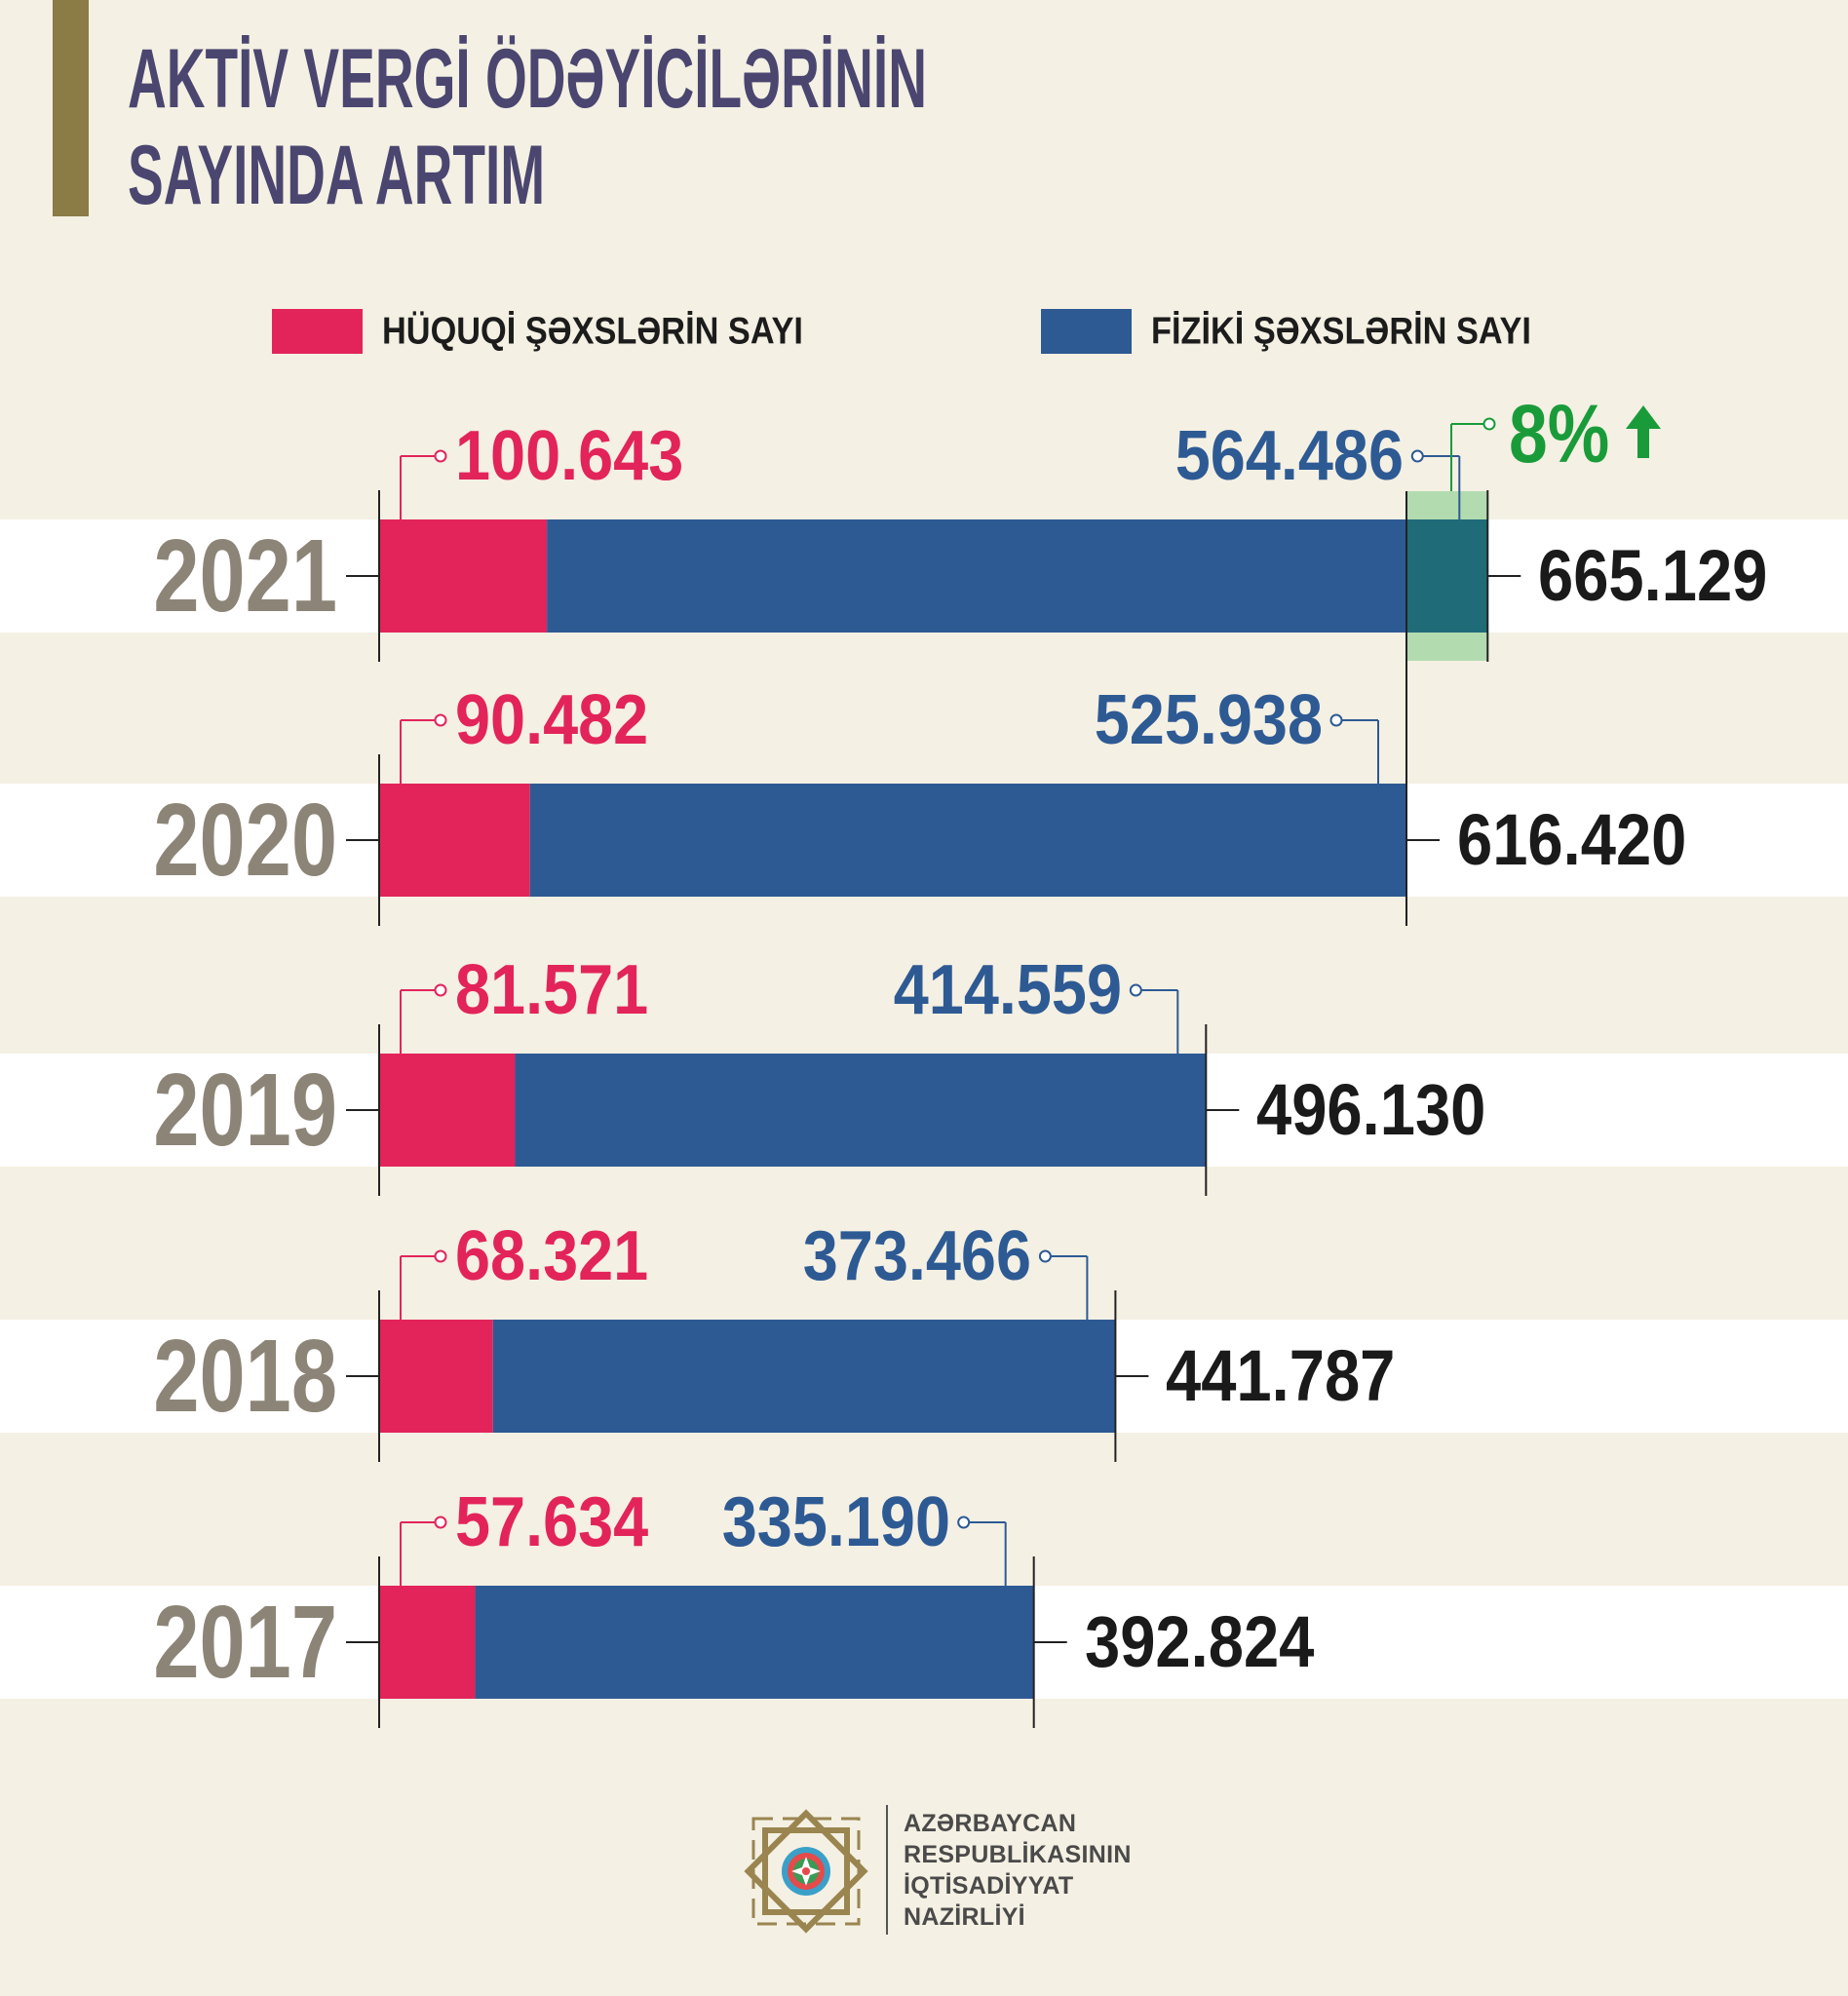  Describe the element at coordinates (1643, 431) in the screenshot. I see `arrow-up-icon` at that location.